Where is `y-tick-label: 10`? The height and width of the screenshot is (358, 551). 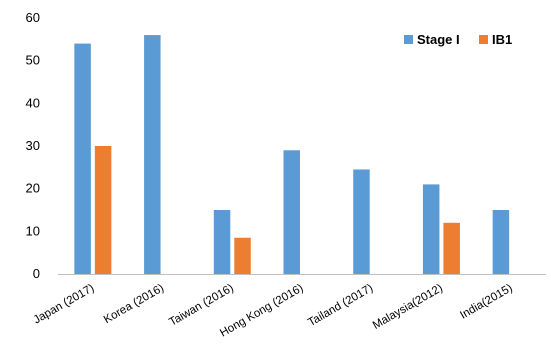 y-tick-label: 10 is located at coordinates (33, 230).